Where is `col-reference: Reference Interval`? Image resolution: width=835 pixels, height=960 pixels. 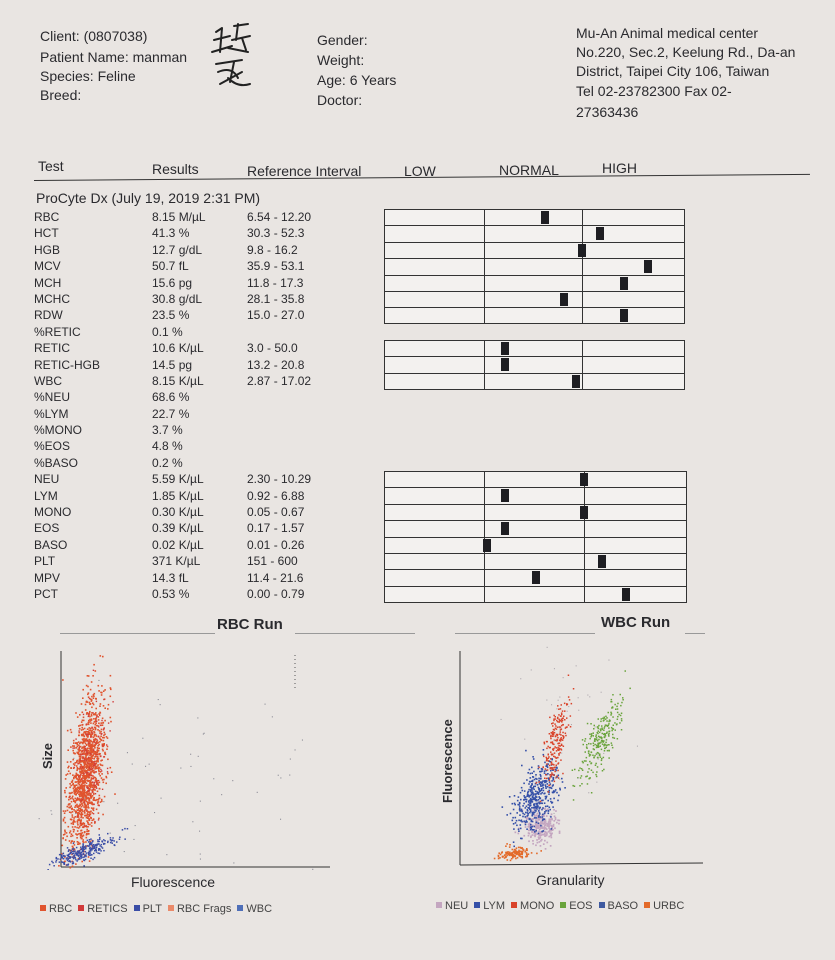 col-reference: Reference Interval is located at coordinates (304, 171).